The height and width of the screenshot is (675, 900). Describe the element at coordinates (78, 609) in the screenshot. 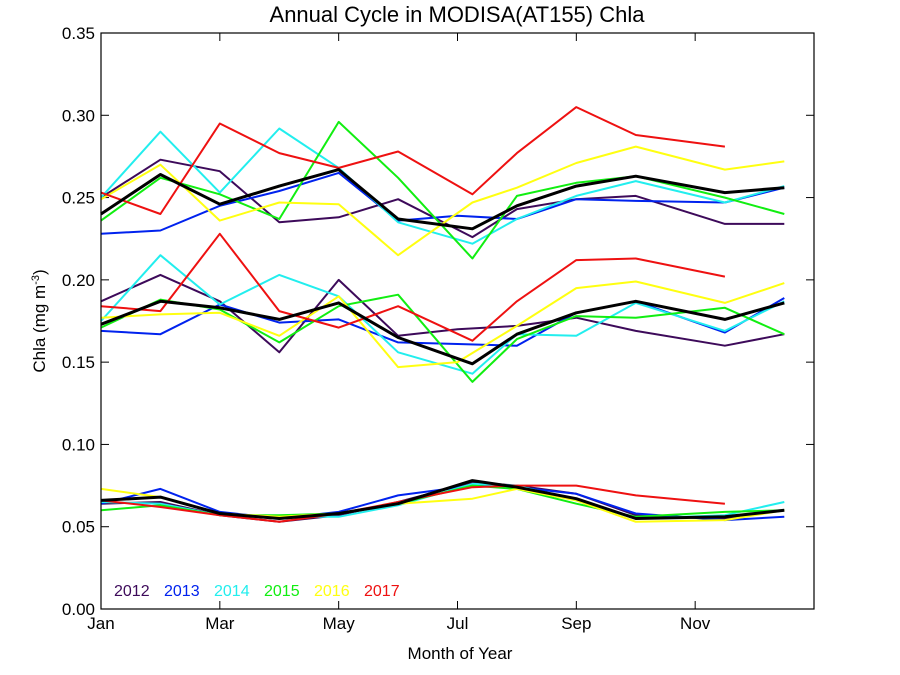

I see `y-tick-label: 0.00` at that location.